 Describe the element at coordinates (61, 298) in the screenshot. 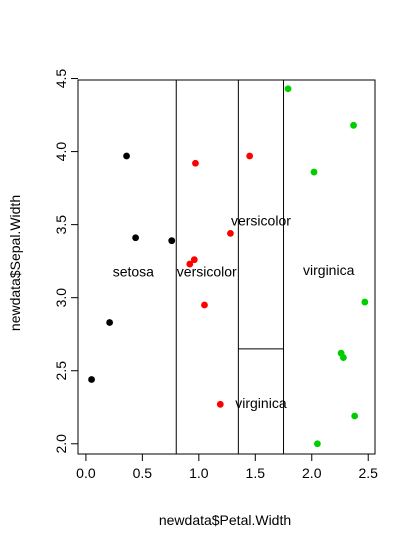

I see `y-tick-label-2: 3.0` at that location.